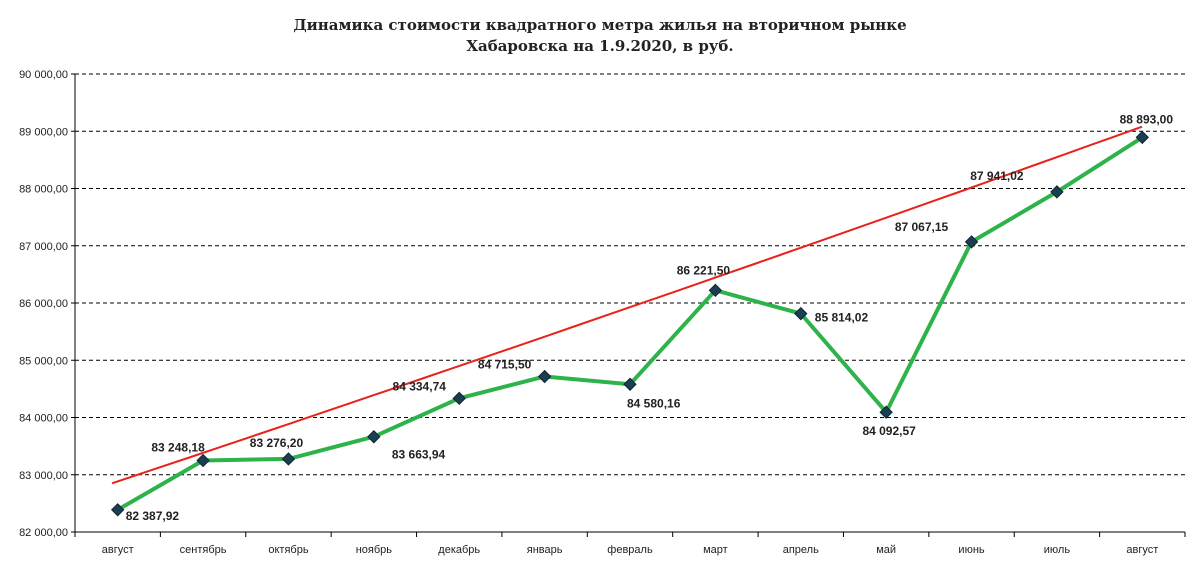 This screenshot has width=1200, height=567. What do you see at coordinates (43, 476) in the screenshot?
I see `y-tick-label: 83 000,00` at bounding box center [43, 476].